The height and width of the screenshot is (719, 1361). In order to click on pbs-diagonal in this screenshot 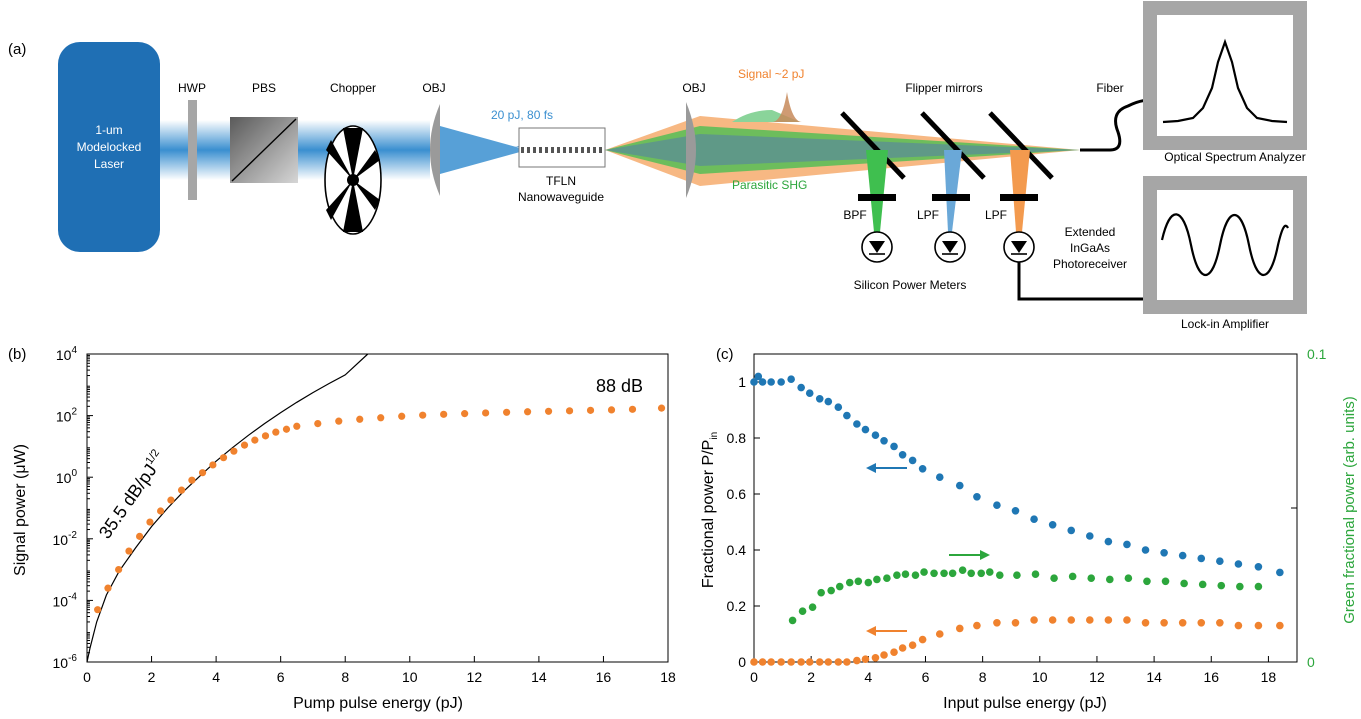, I will do `click(264, 150)`.